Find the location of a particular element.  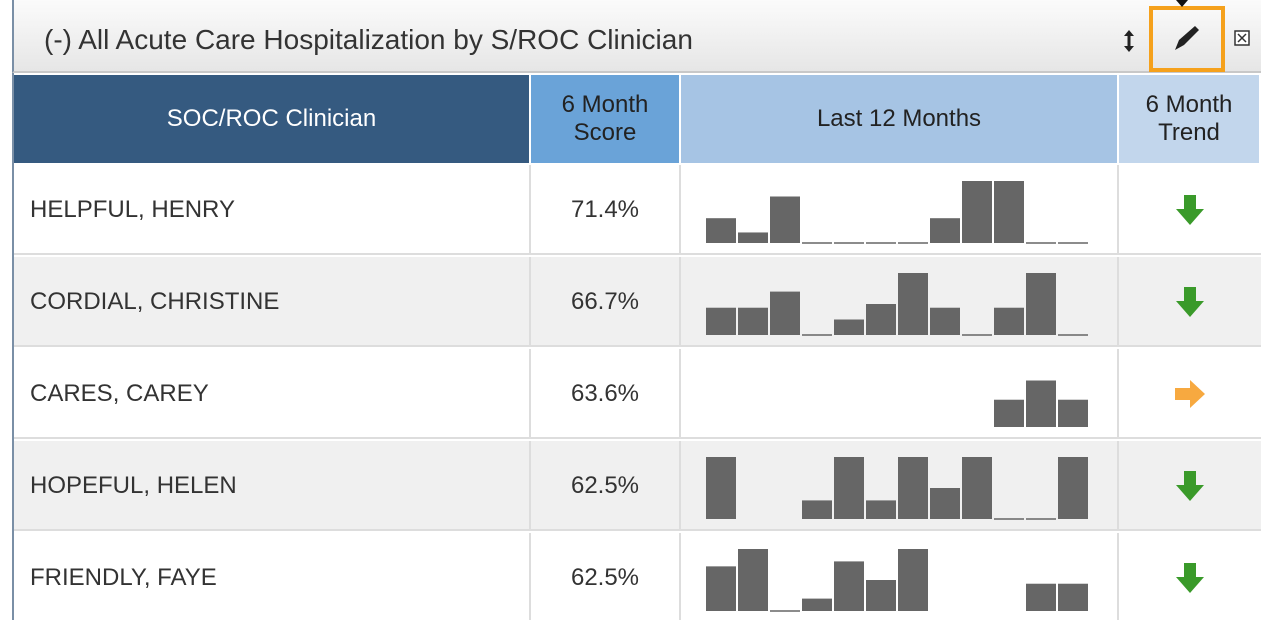

table-row: HELPFUL, HENRY 71.4% is located at coordinates (637, 210).